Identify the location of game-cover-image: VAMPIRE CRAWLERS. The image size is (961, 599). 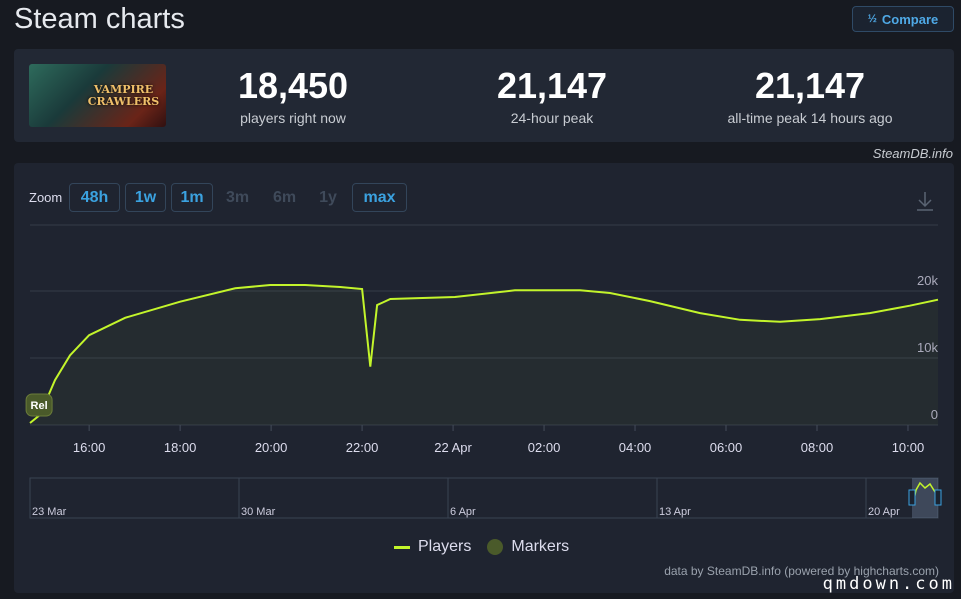
(97, 95).